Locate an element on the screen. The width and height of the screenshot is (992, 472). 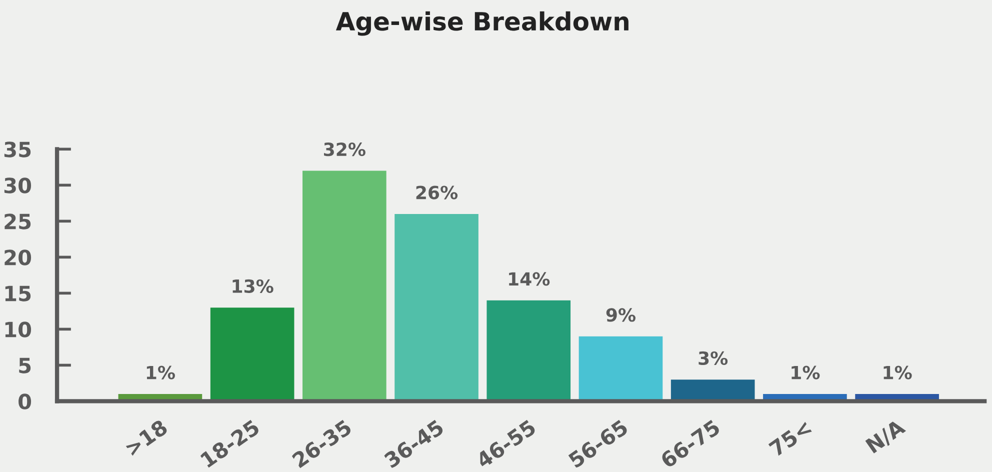
data-label: 32% is located at coordinates (345, 149).